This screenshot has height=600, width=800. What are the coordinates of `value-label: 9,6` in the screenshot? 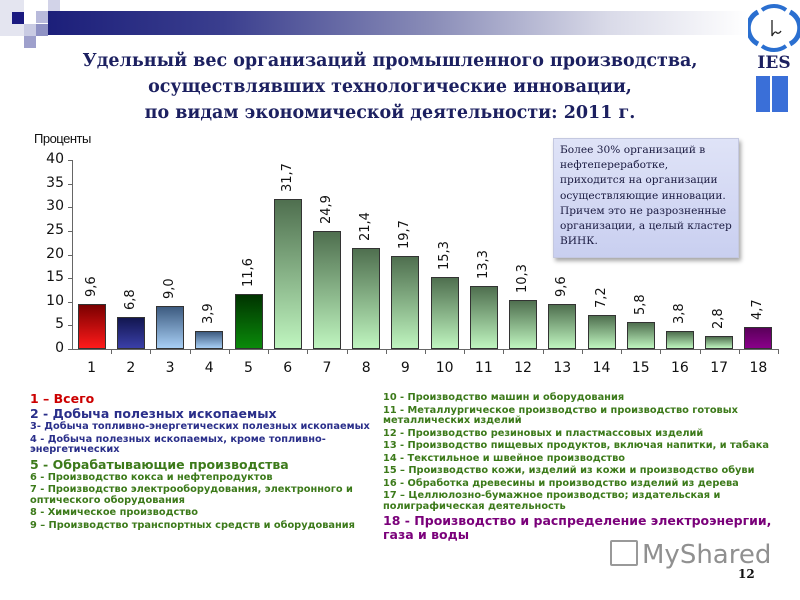 It's located at (91, 286).